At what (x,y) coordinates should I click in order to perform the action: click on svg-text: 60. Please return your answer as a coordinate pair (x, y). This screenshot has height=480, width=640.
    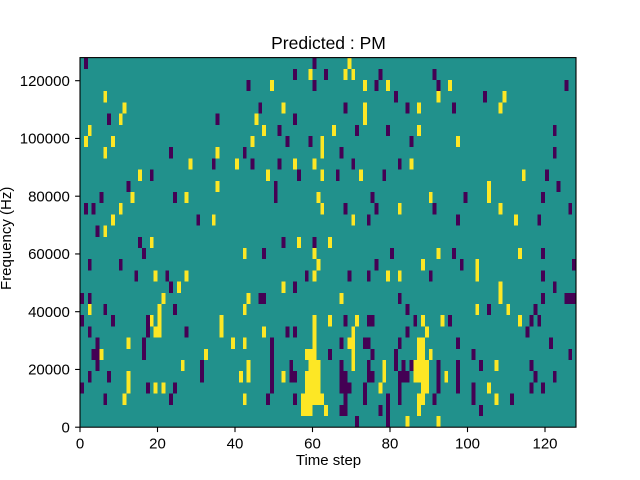
    Looking at the image, I should click on (312, 443).